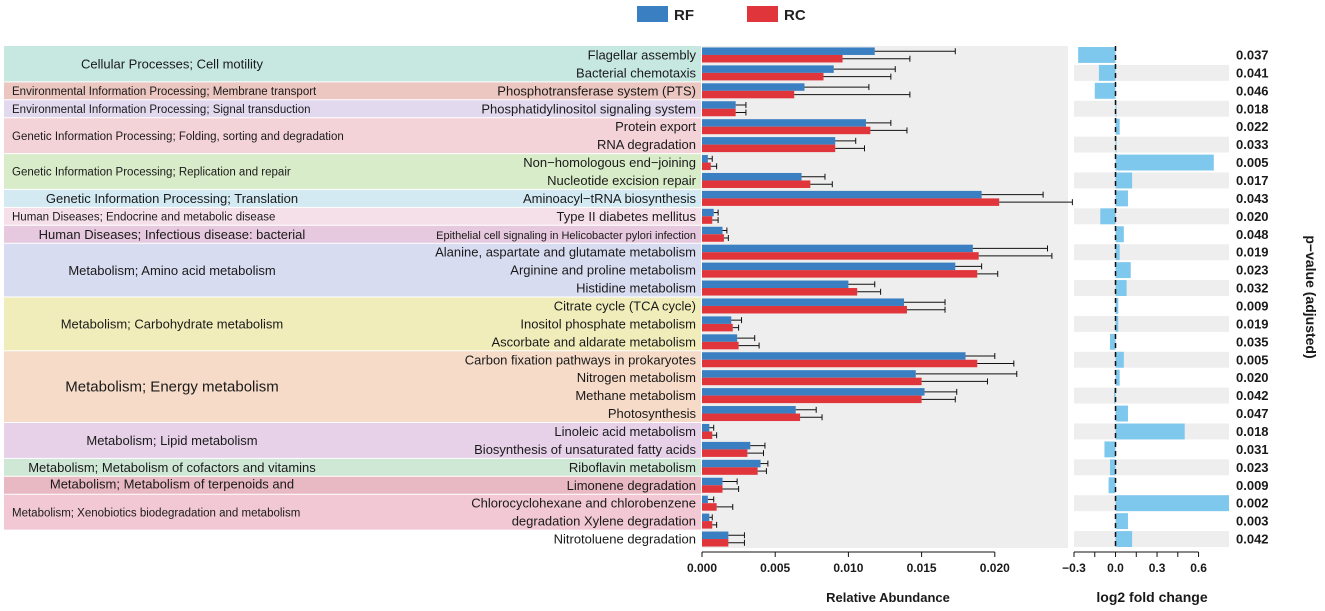 The image size is (1325, 611). What do you see at coordinates (171, 386) in the screenshot?
I see `category-label: Metabolism; Energy metabolism` at bounding box center [171, 386].